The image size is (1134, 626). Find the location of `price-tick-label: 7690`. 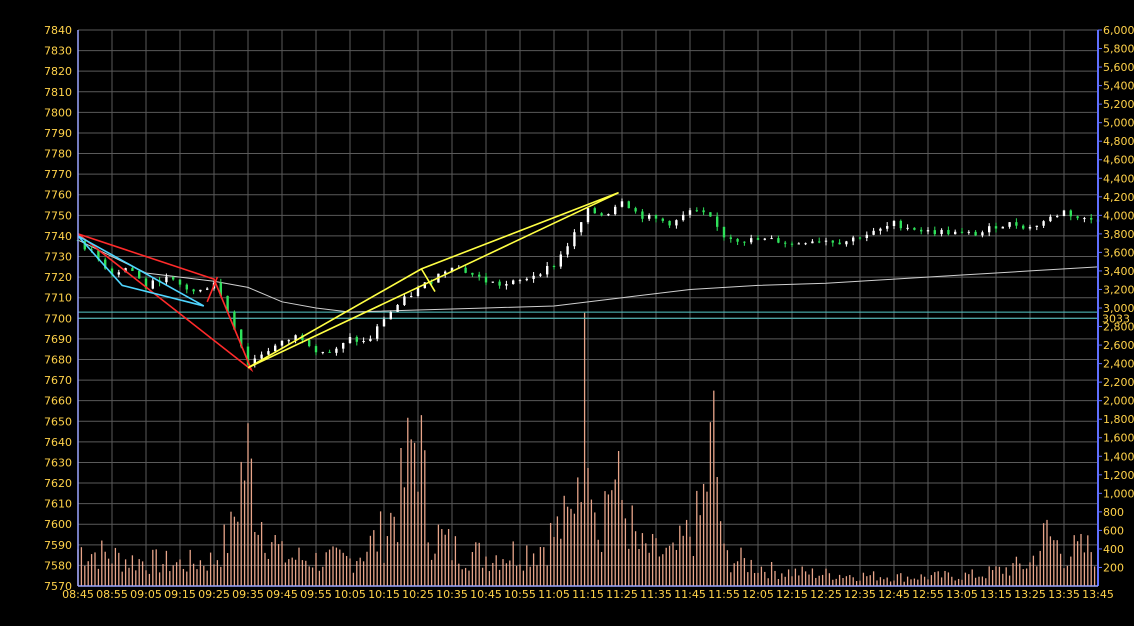

price-tick-label: 7690 is located at coordinates (58, 339).